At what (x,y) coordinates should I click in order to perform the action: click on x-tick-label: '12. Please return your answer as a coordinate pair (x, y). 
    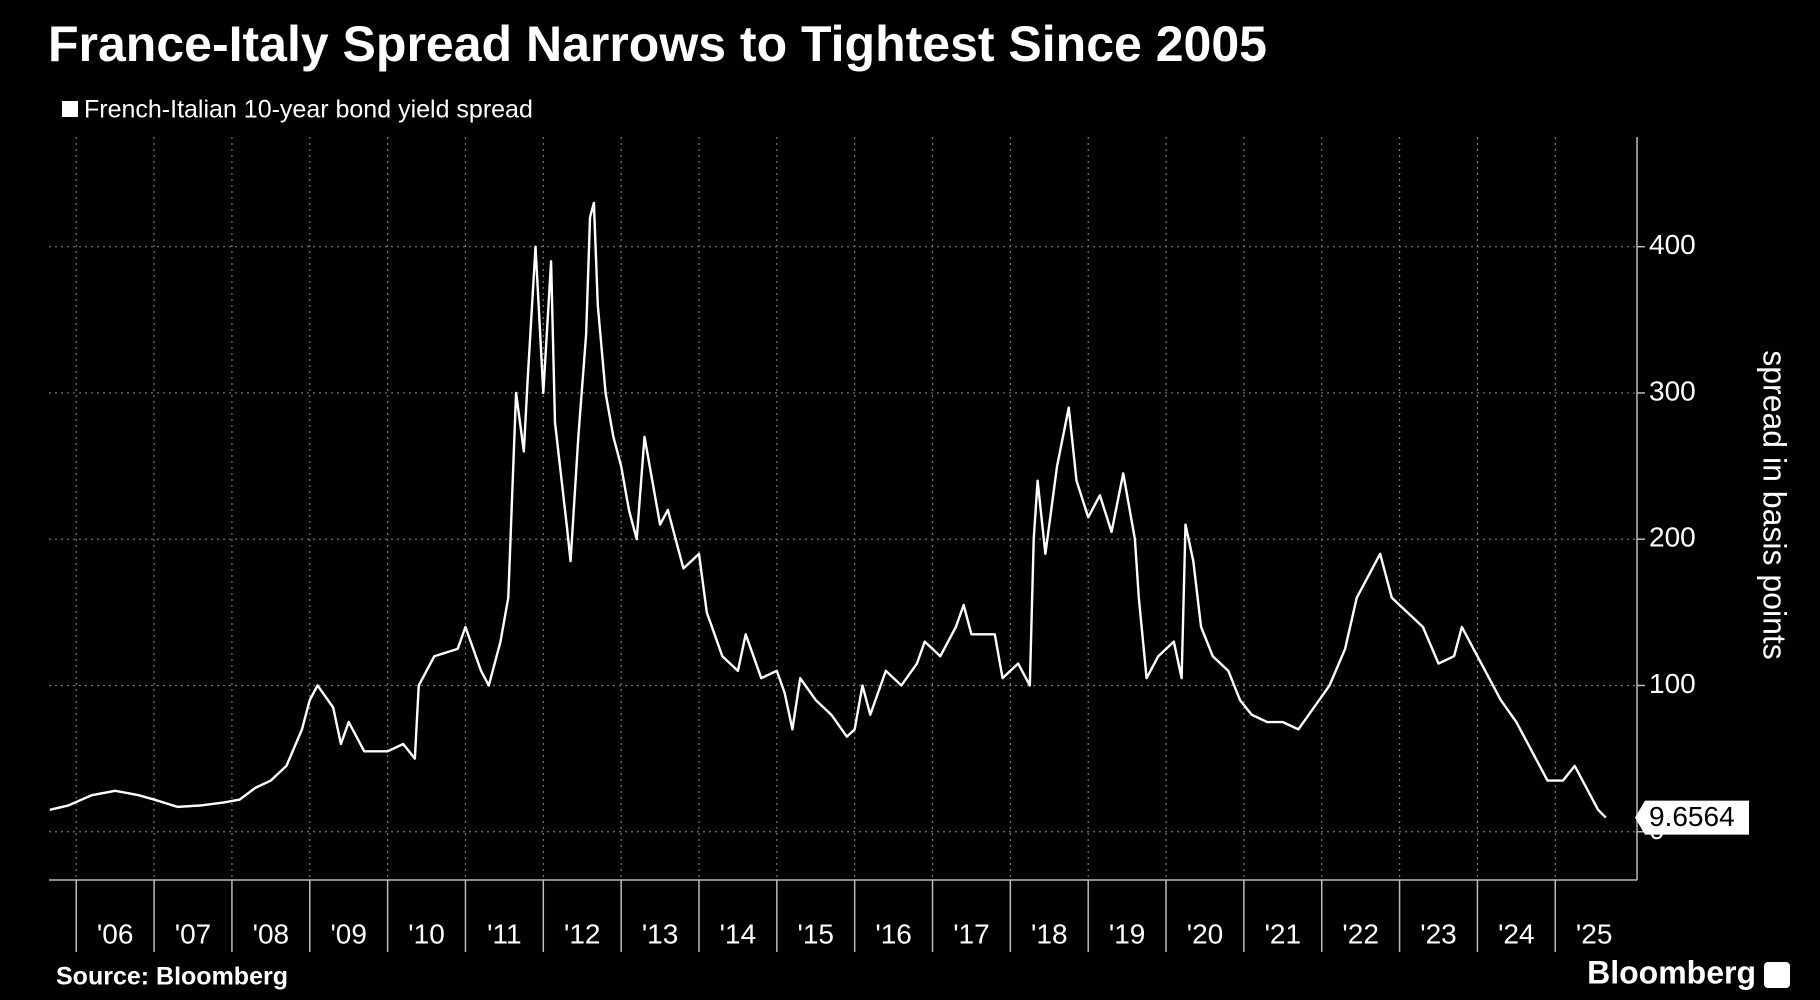
    Looking at the image, I should click on (582, 933).